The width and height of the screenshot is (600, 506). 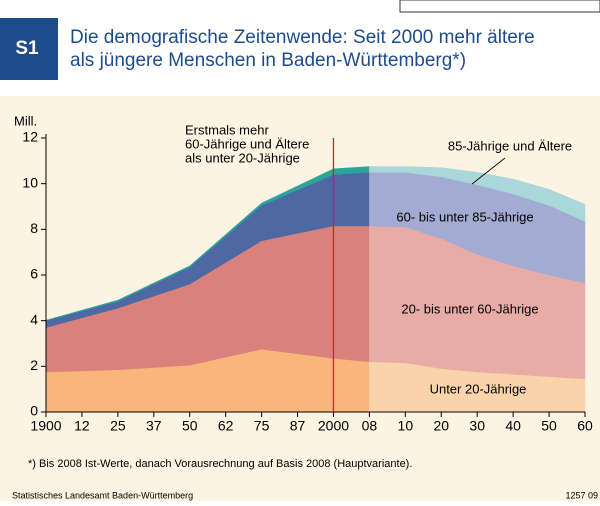 What do you see at coordinates (464, 216) in the screenshot?
I see `series-label: 60- bis unter 85-Jährige` at bounding box center [464, 216].